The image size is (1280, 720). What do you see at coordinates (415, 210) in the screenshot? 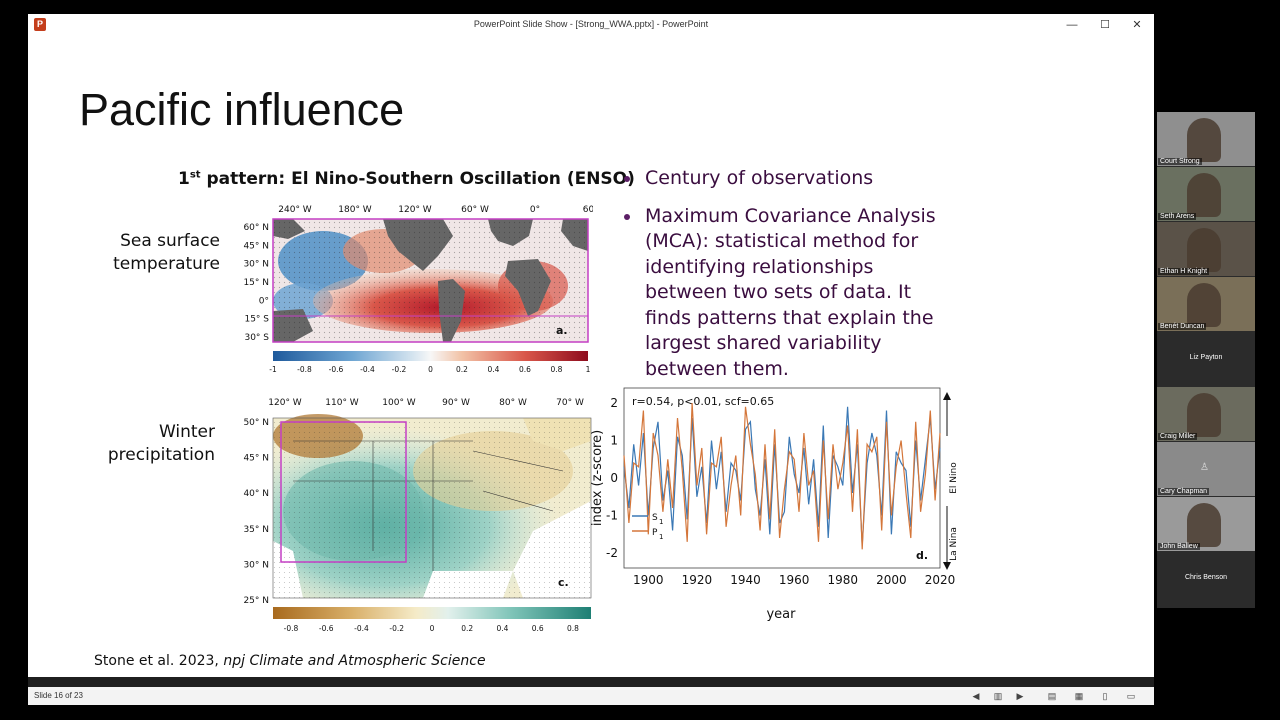
I see `sst-lon-label: 120° W` at bounding box center [415, 210].